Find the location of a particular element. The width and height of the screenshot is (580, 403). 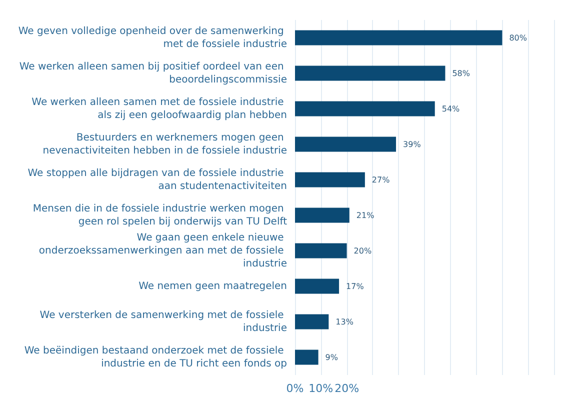

data-label: 17% is located at coordinates (355, 286).